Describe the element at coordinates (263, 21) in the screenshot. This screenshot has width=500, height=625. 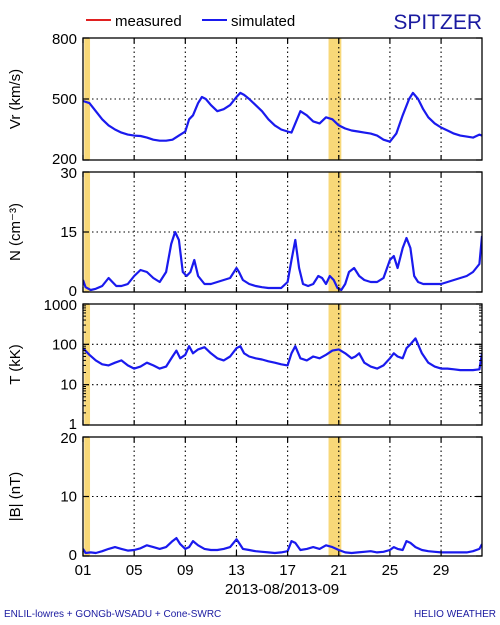
I see `legend-simulated-label: simulated` at that location.